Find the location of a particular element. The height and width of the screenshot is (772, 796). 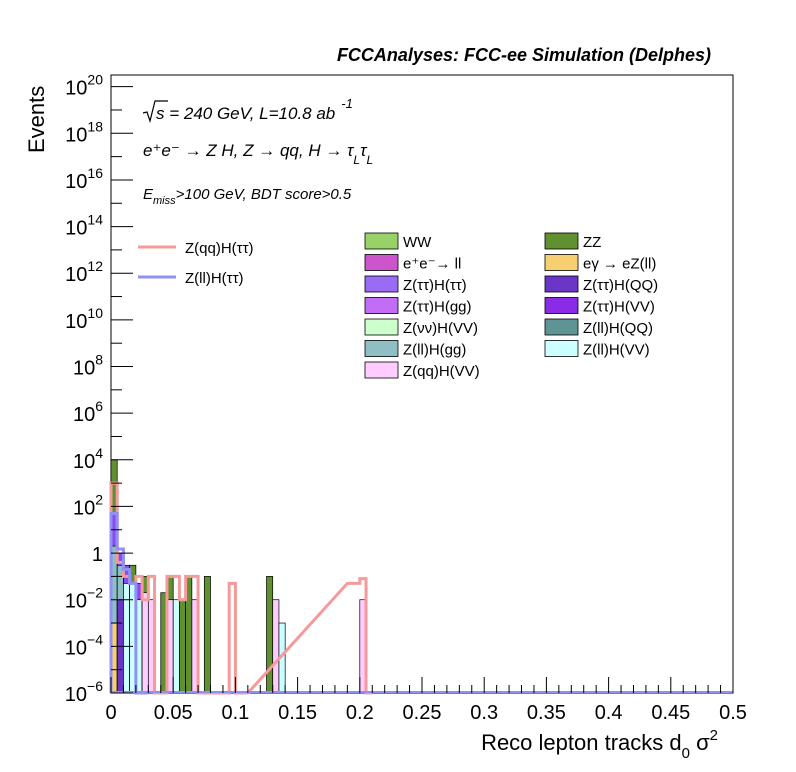

legend-fill-label-4: Z(ττ)H(ττ) is located at coordinates (435, 285).